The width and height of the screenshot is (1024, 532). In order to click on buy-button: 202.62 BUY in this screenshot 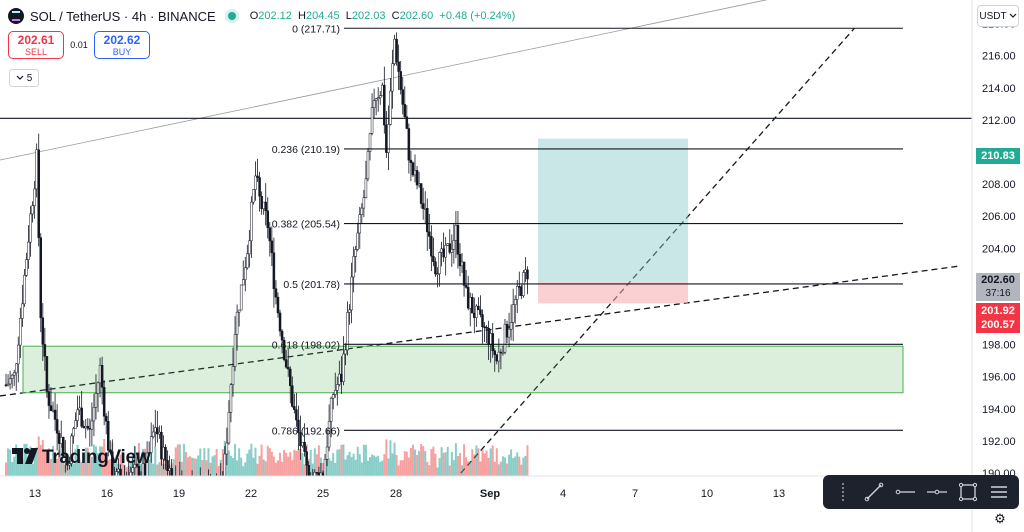, I will do `click(122, 45)`.